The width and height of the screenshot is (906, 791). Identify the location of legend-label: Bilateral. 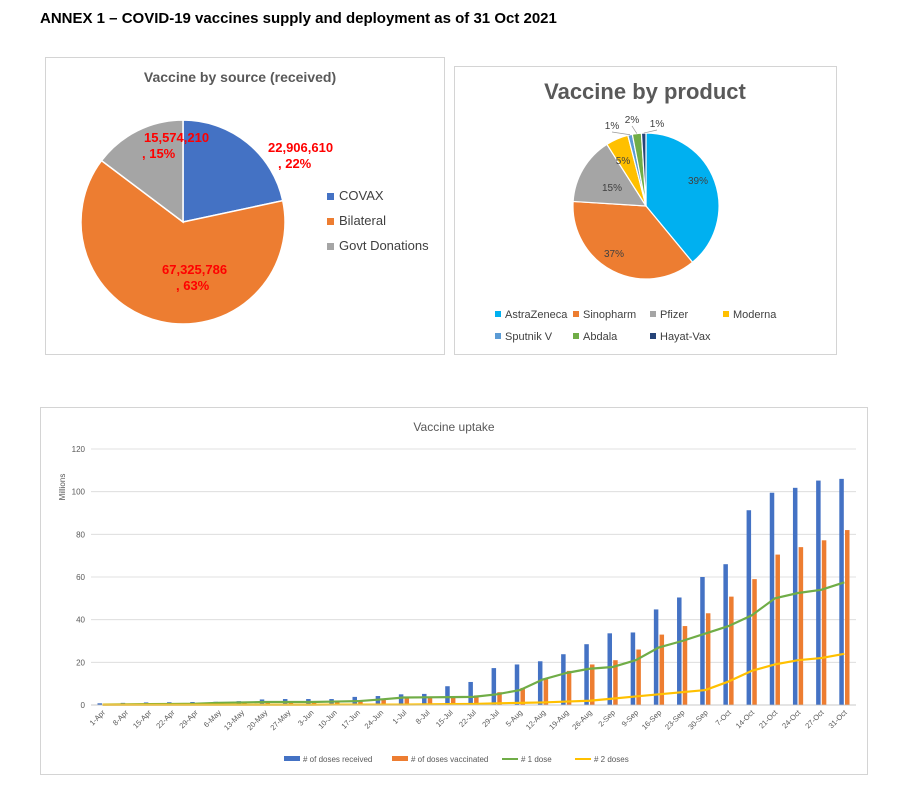
(362, 220).